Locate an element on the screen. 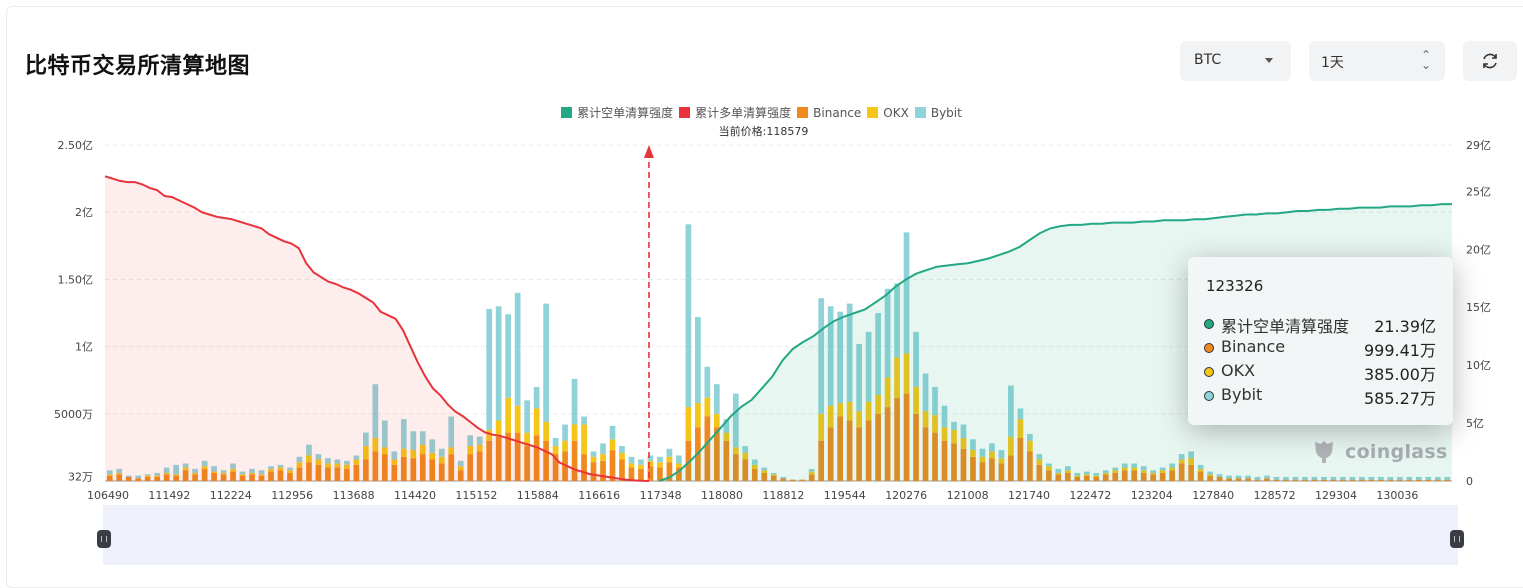  legend-item: Binance is located at coordinates (829, 113).